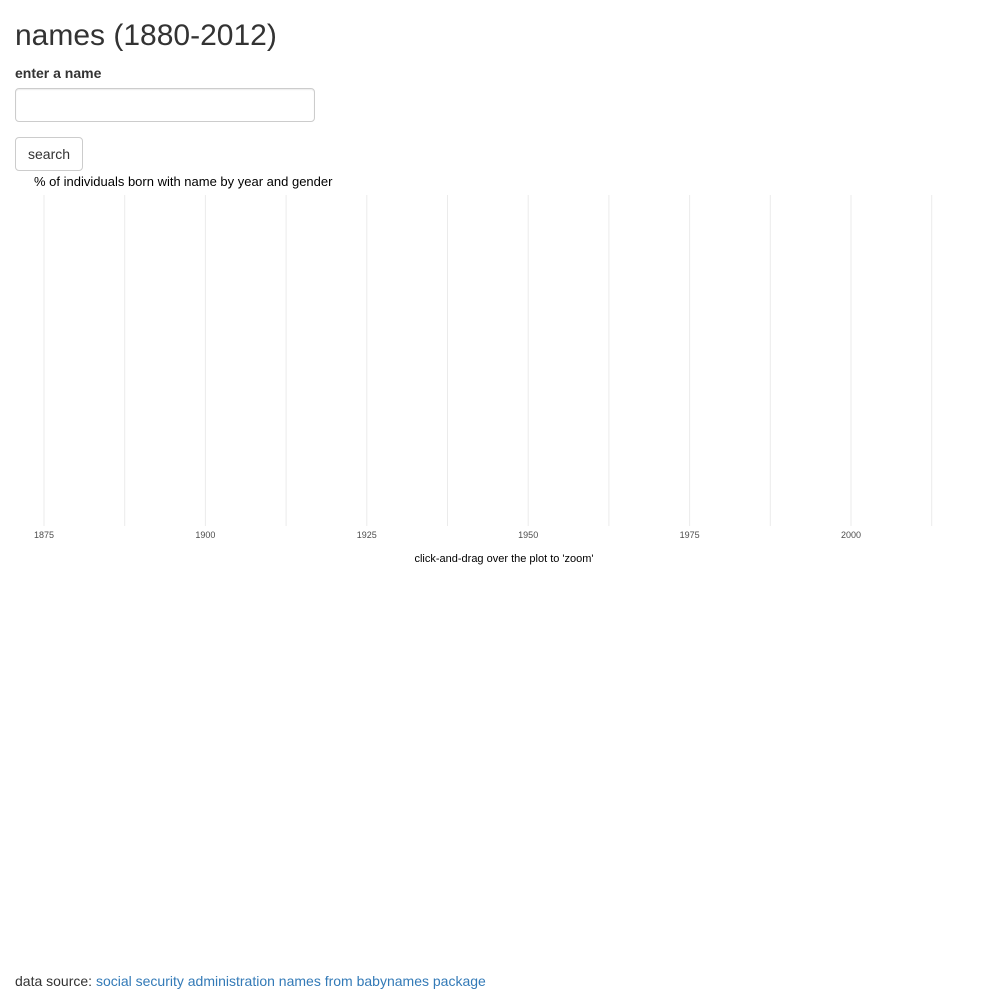 The image size is (992, 1001). Describe the element at coordinates (54, 981) in the screenshot. I see `footer-prefix: data source:` at that location.